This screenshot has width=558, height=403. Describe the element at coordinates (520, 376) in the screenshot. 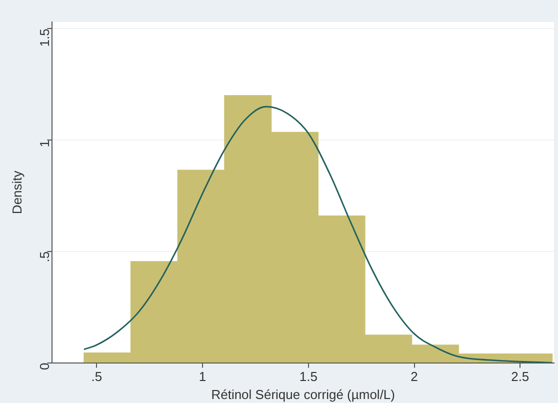

I see `x-tick-label: 2.5` at that location.